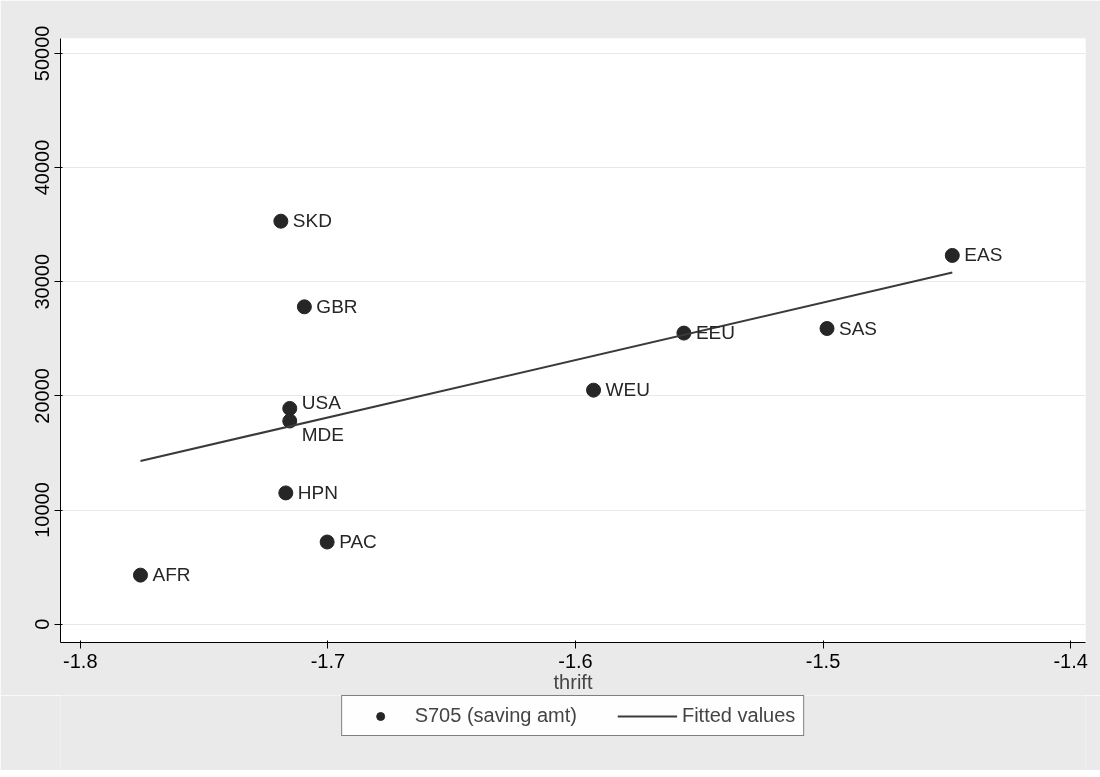  Describe the element at coordinates (573, 681) in the screenshot. I see `x-axis-title: thrift` at that location.